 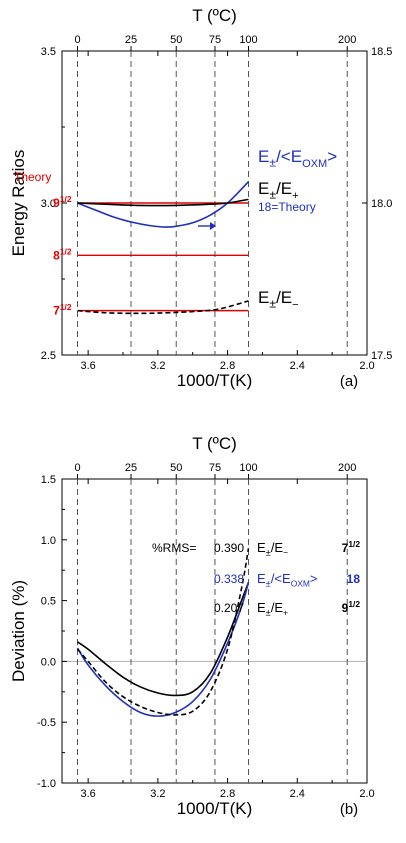 I want to click on p0-label-eminus: E±/E−, so click(x=278, y=299).